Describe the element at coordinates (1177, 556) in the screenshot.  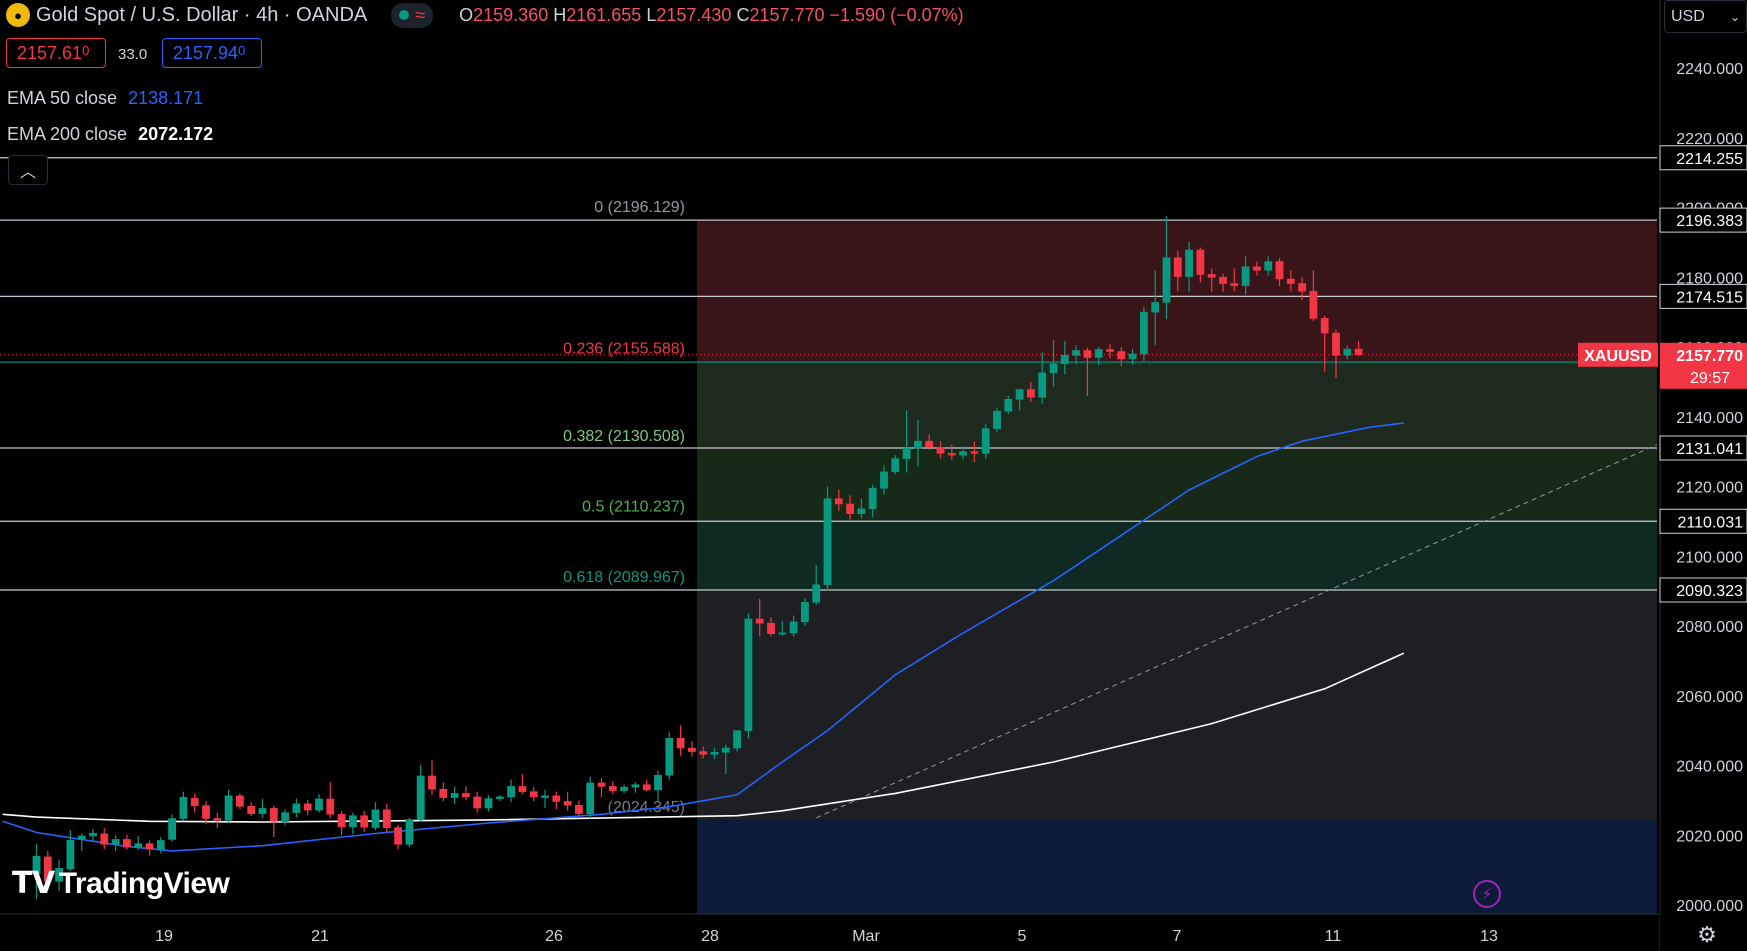
I see `fib-zone-0.5` at that location.